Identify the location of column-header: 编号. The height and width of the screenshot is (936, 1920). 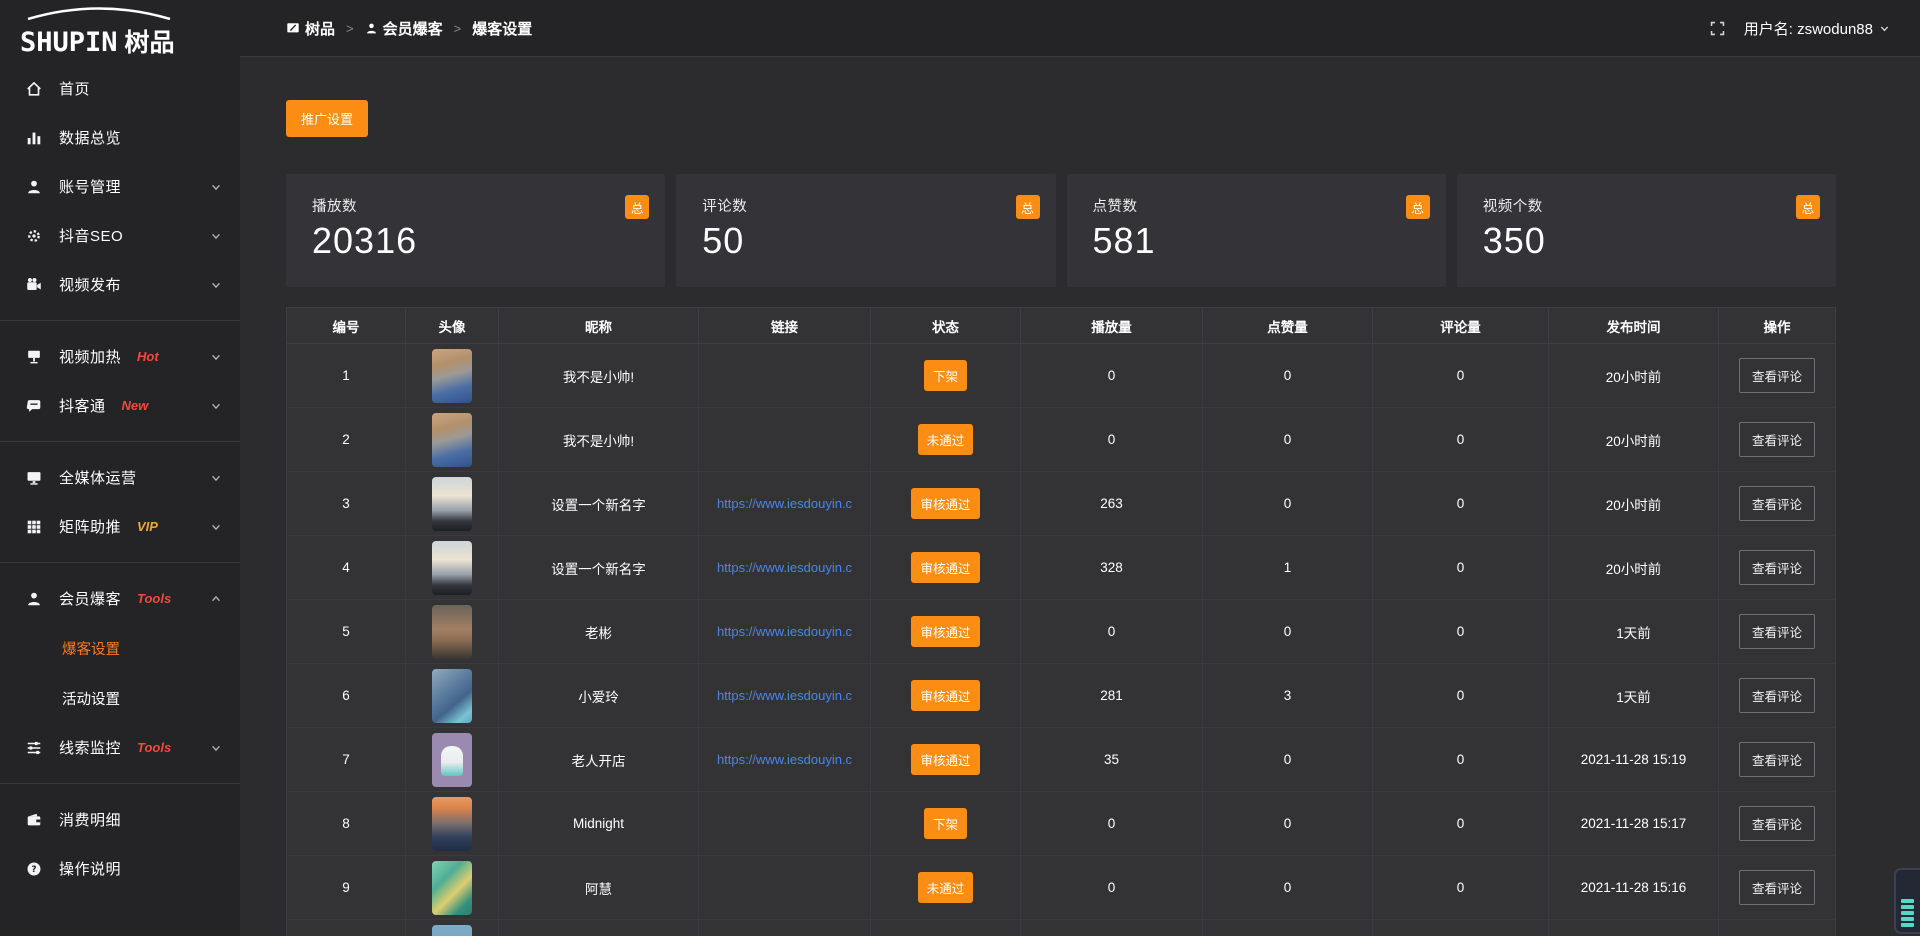
(346, 326).